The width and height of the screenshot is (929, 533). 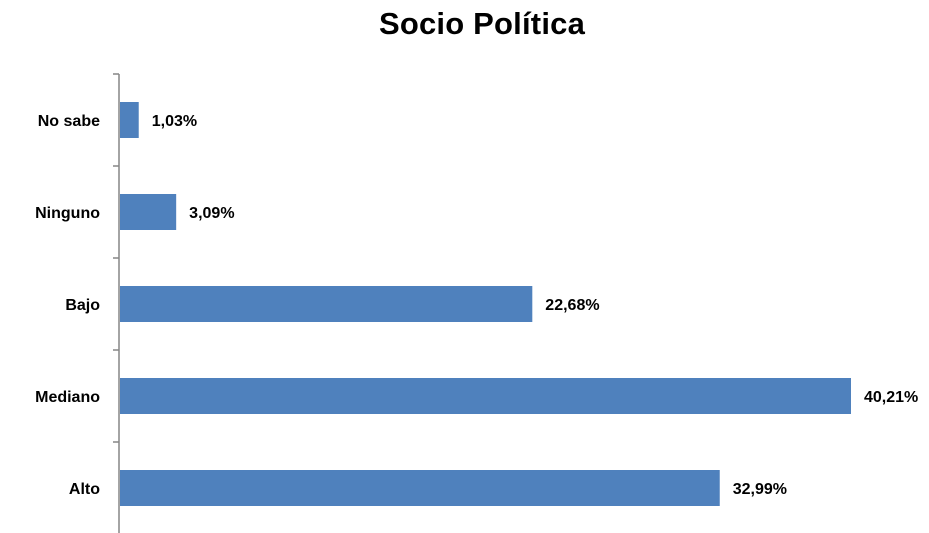 What do you see at coordinates (67, 213) in the screenshot?
I see `category-label: Ninguno` at bounding box center [67, 213].